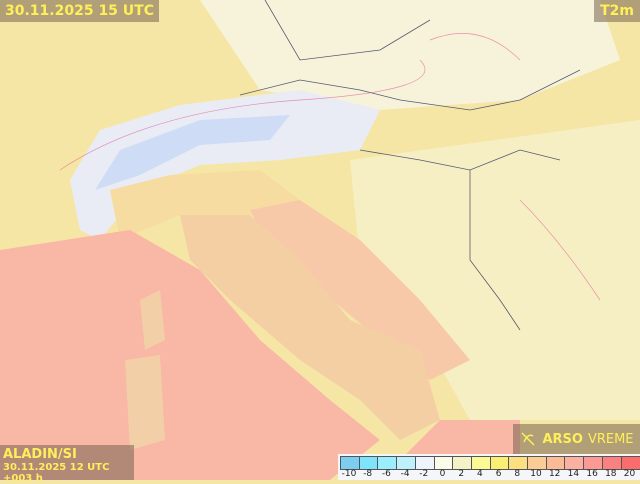 This screenshot has width=640, height=484. Describe the element at coordinates (145, 402) in the screenshot. I see `sardinia` at that location.